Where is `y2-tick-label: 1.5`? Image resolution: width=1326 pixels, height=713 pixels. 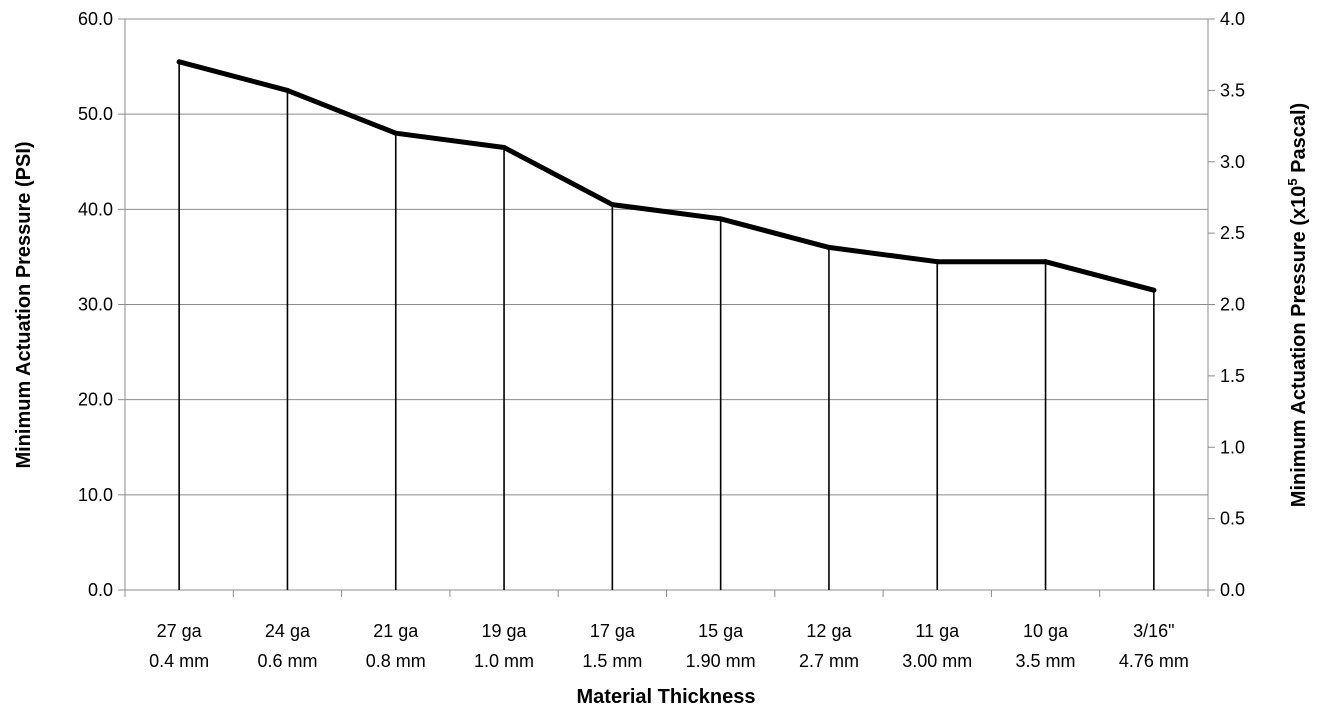 y2-tick-label: 1.5 is located at coordinates (1232, 376).